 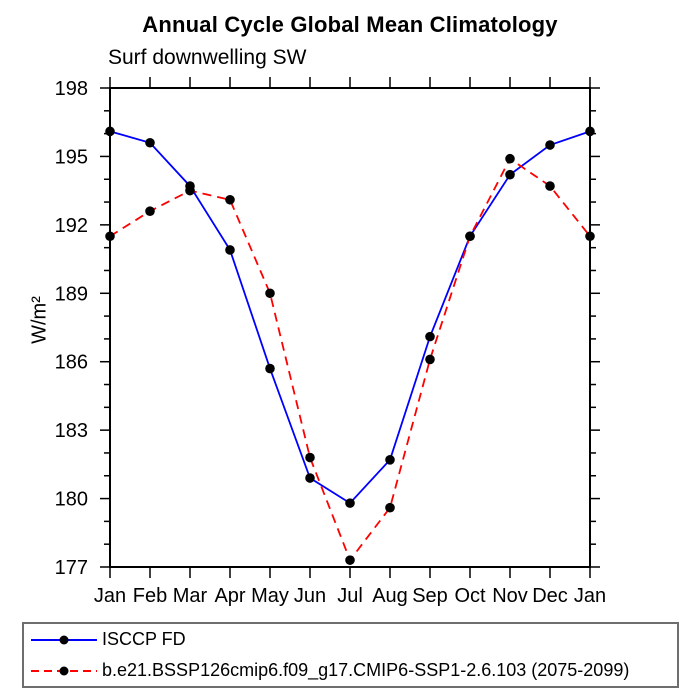 What do you see at coordinates (270, 596) in the screenshot?
I see `x-tick-label: May` at bounding box center [270, 596].